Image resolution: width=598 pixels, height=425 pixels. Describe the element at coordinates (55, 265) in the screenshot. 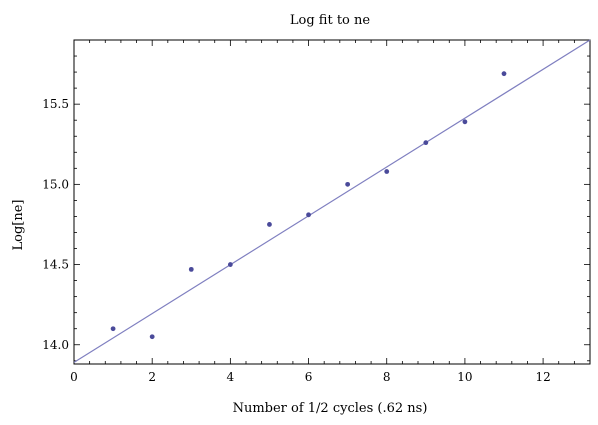

I see `y-tick-label: 14.5` at that location.